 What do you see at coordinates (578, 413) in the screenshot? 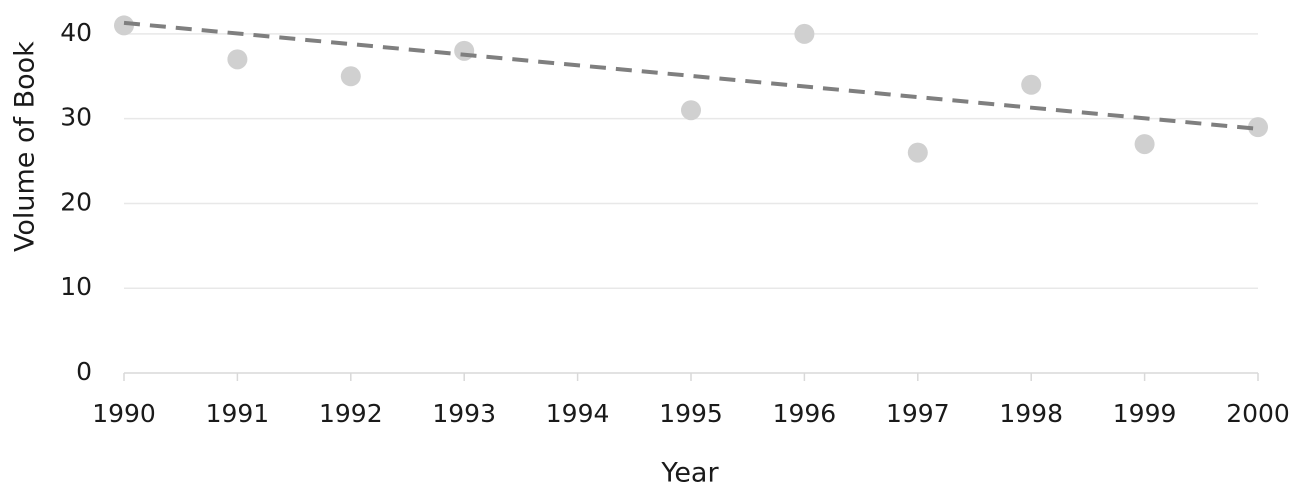
I see `x-tick-label: 1994` at bounding box center [578, 413].